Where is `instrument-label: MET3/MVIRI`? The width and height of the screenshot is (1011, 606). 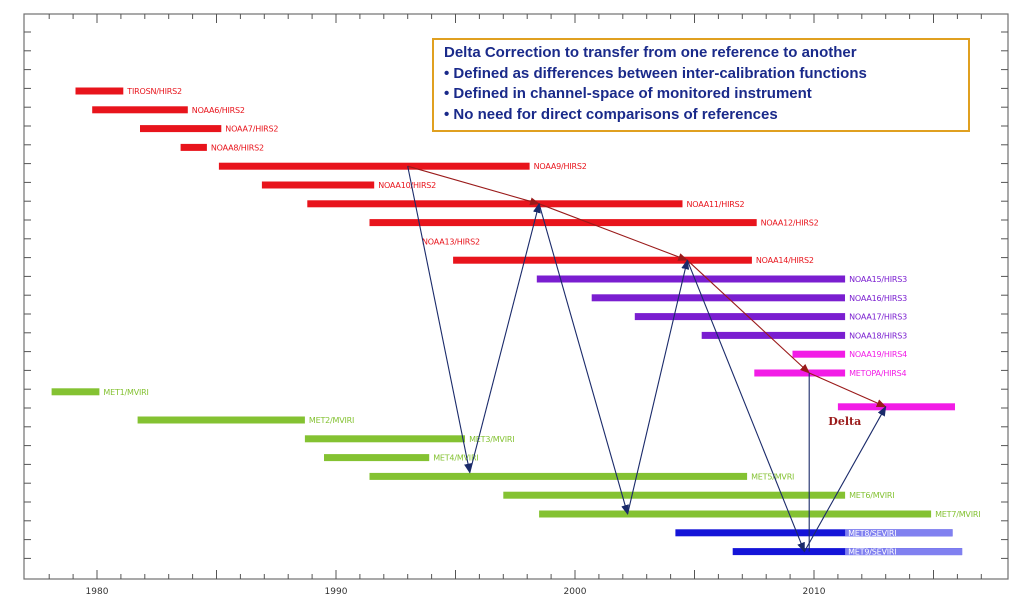 instrument-label: MET3/MVIRI is located at coordinates (491, 439).